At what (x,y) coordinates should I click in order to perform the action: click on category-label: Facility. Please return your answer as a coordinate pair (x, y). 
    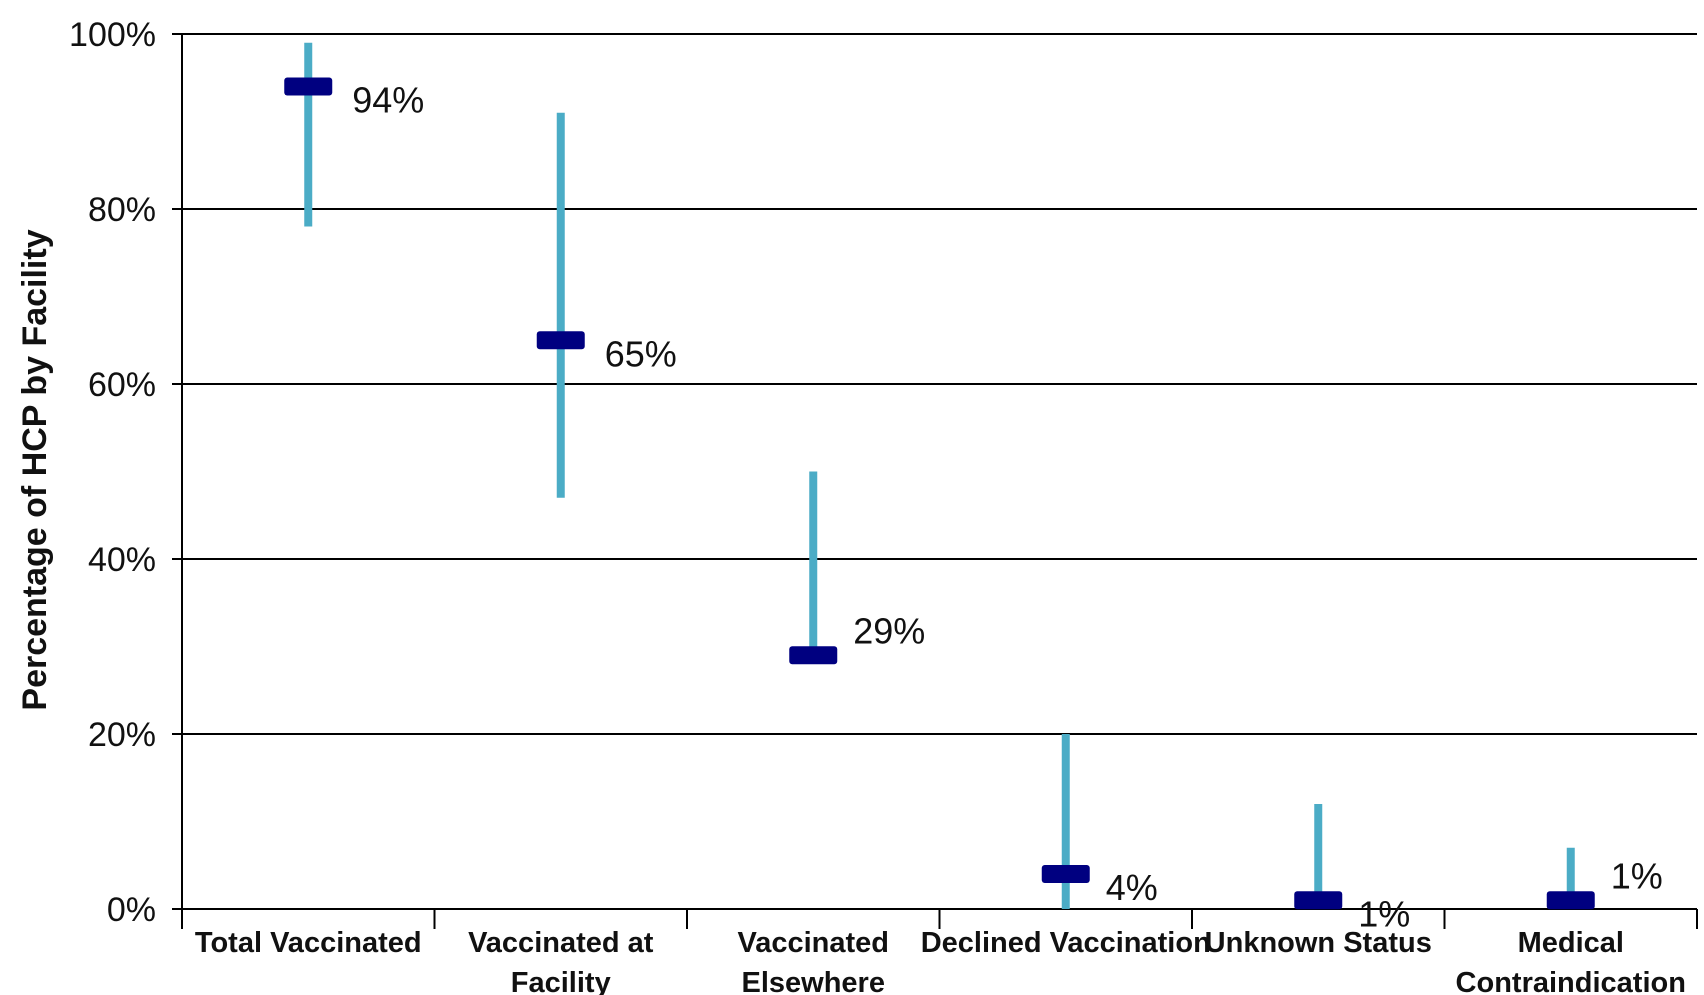
    Looking at the image, I should click on (561, 981).